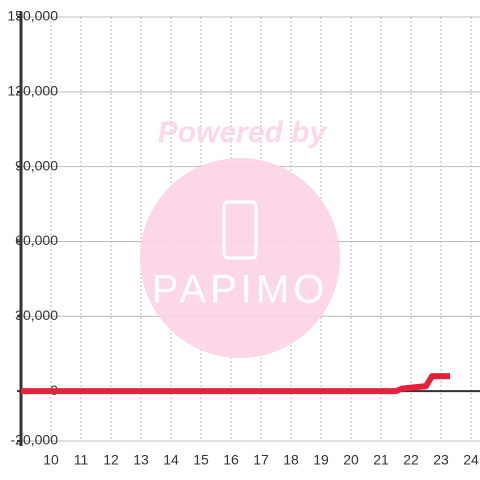 This screenshot has height=480, width=480. What do you see at coordinates (231, 460) in the screenshot?
I see `x-tick-label: 16` at bounding box center [231, 460].